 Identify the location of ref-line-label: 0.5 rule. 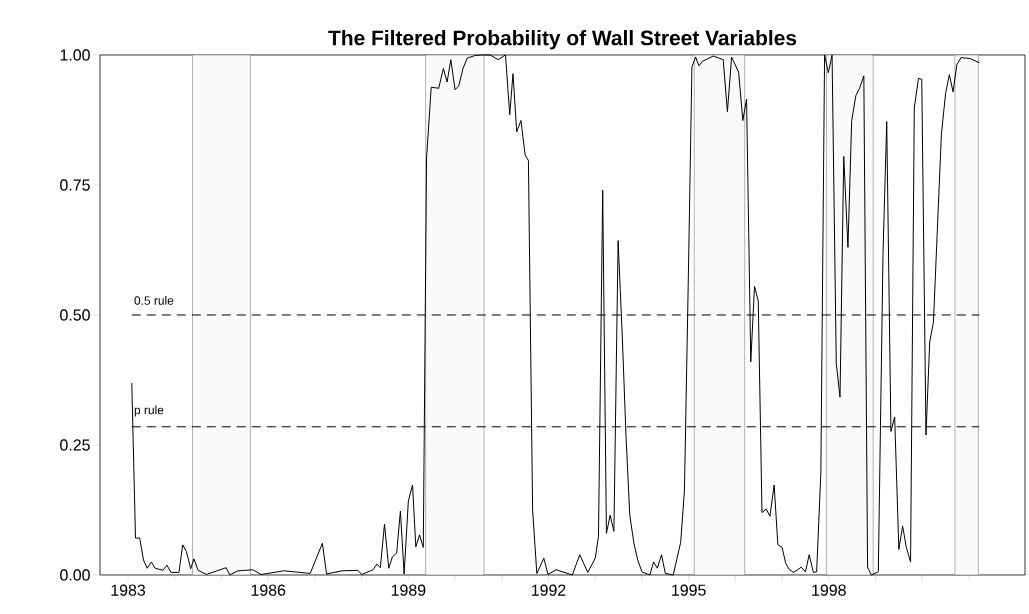
(154, 300).